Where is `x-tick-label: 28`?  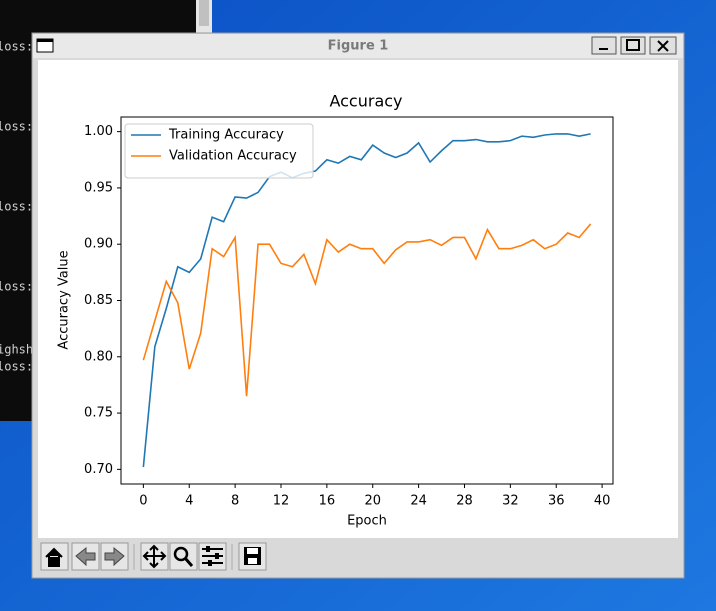 x-tick-label: 28 is located at coordinates (464, 501).